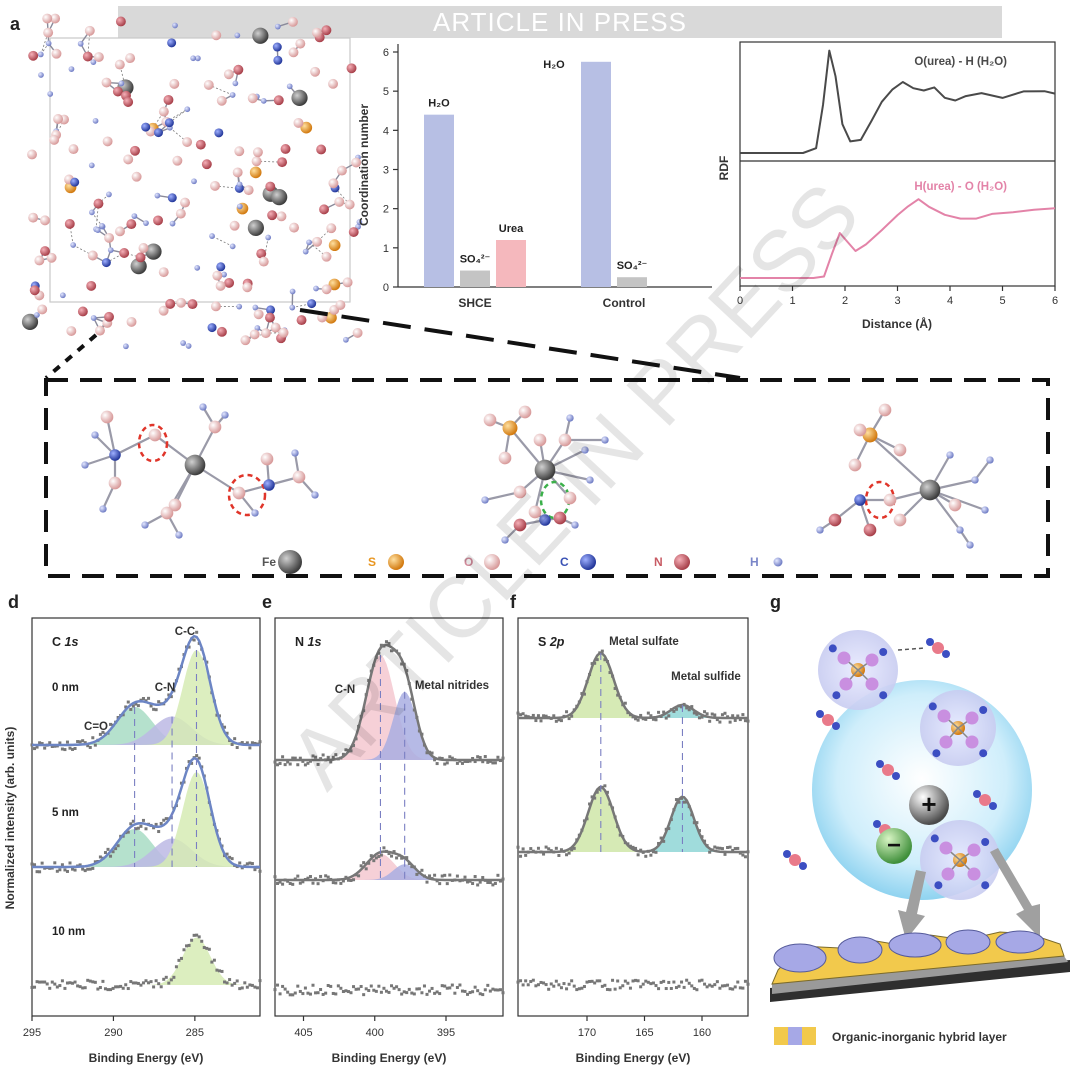 The width and height of the screenshot is (1080, 1073). Describe the element at coordinates (900, 462) in the screenshot. I see `cluster-bond` at that location.